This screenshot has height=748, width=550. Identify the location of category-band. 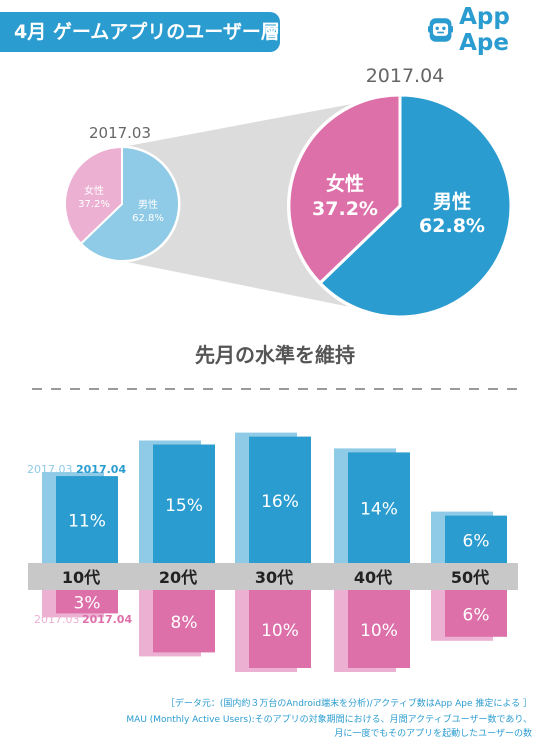
(273, 576).